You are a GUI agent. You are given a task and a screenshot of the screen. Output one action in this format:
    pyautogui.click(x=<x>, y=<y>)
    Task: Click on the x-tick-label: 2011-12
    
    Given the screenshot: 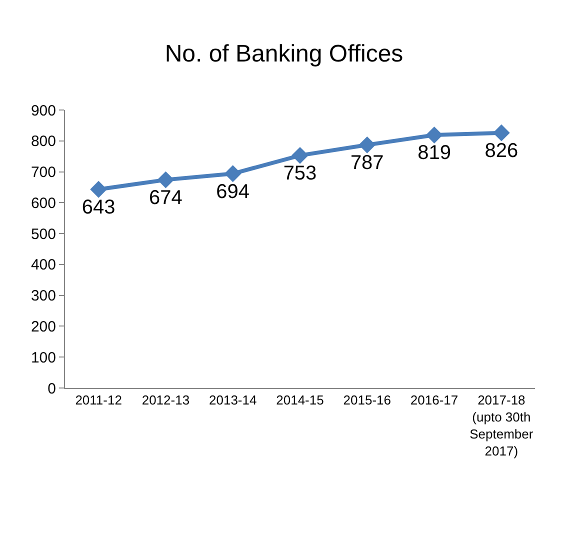 What is the action you would take?
    pyautogui.click(x=98, y=400)
    